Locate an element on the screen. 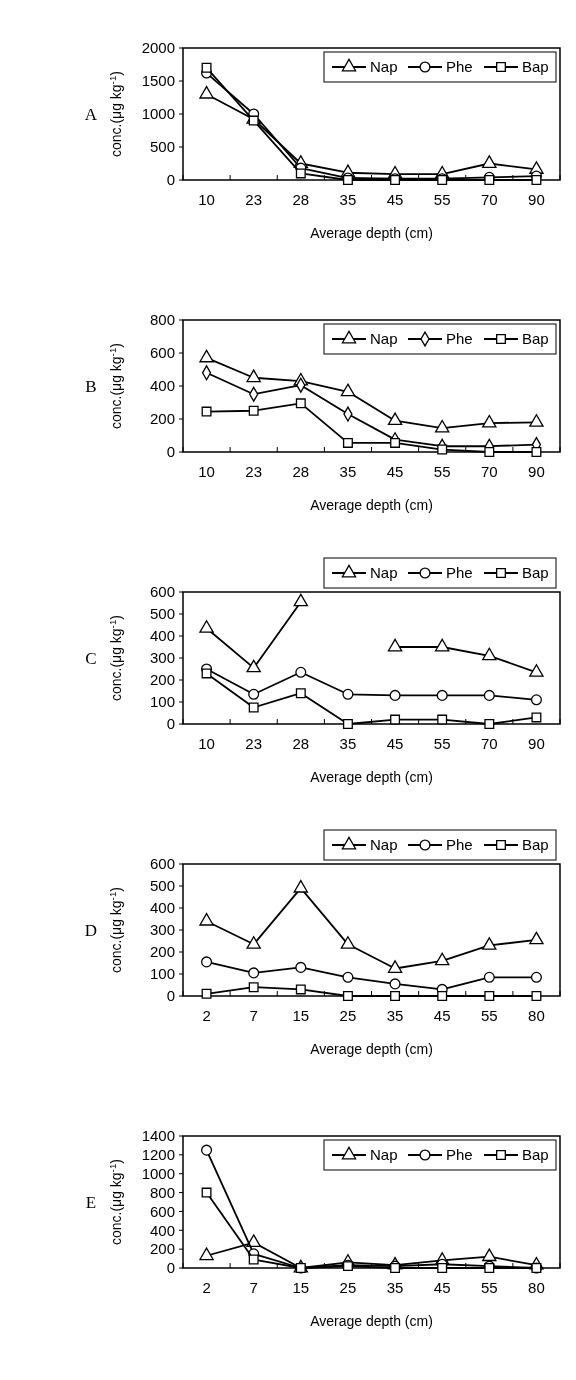 This screenshot has width=576, height=1380. text: A is located at coordinates (91, 114).